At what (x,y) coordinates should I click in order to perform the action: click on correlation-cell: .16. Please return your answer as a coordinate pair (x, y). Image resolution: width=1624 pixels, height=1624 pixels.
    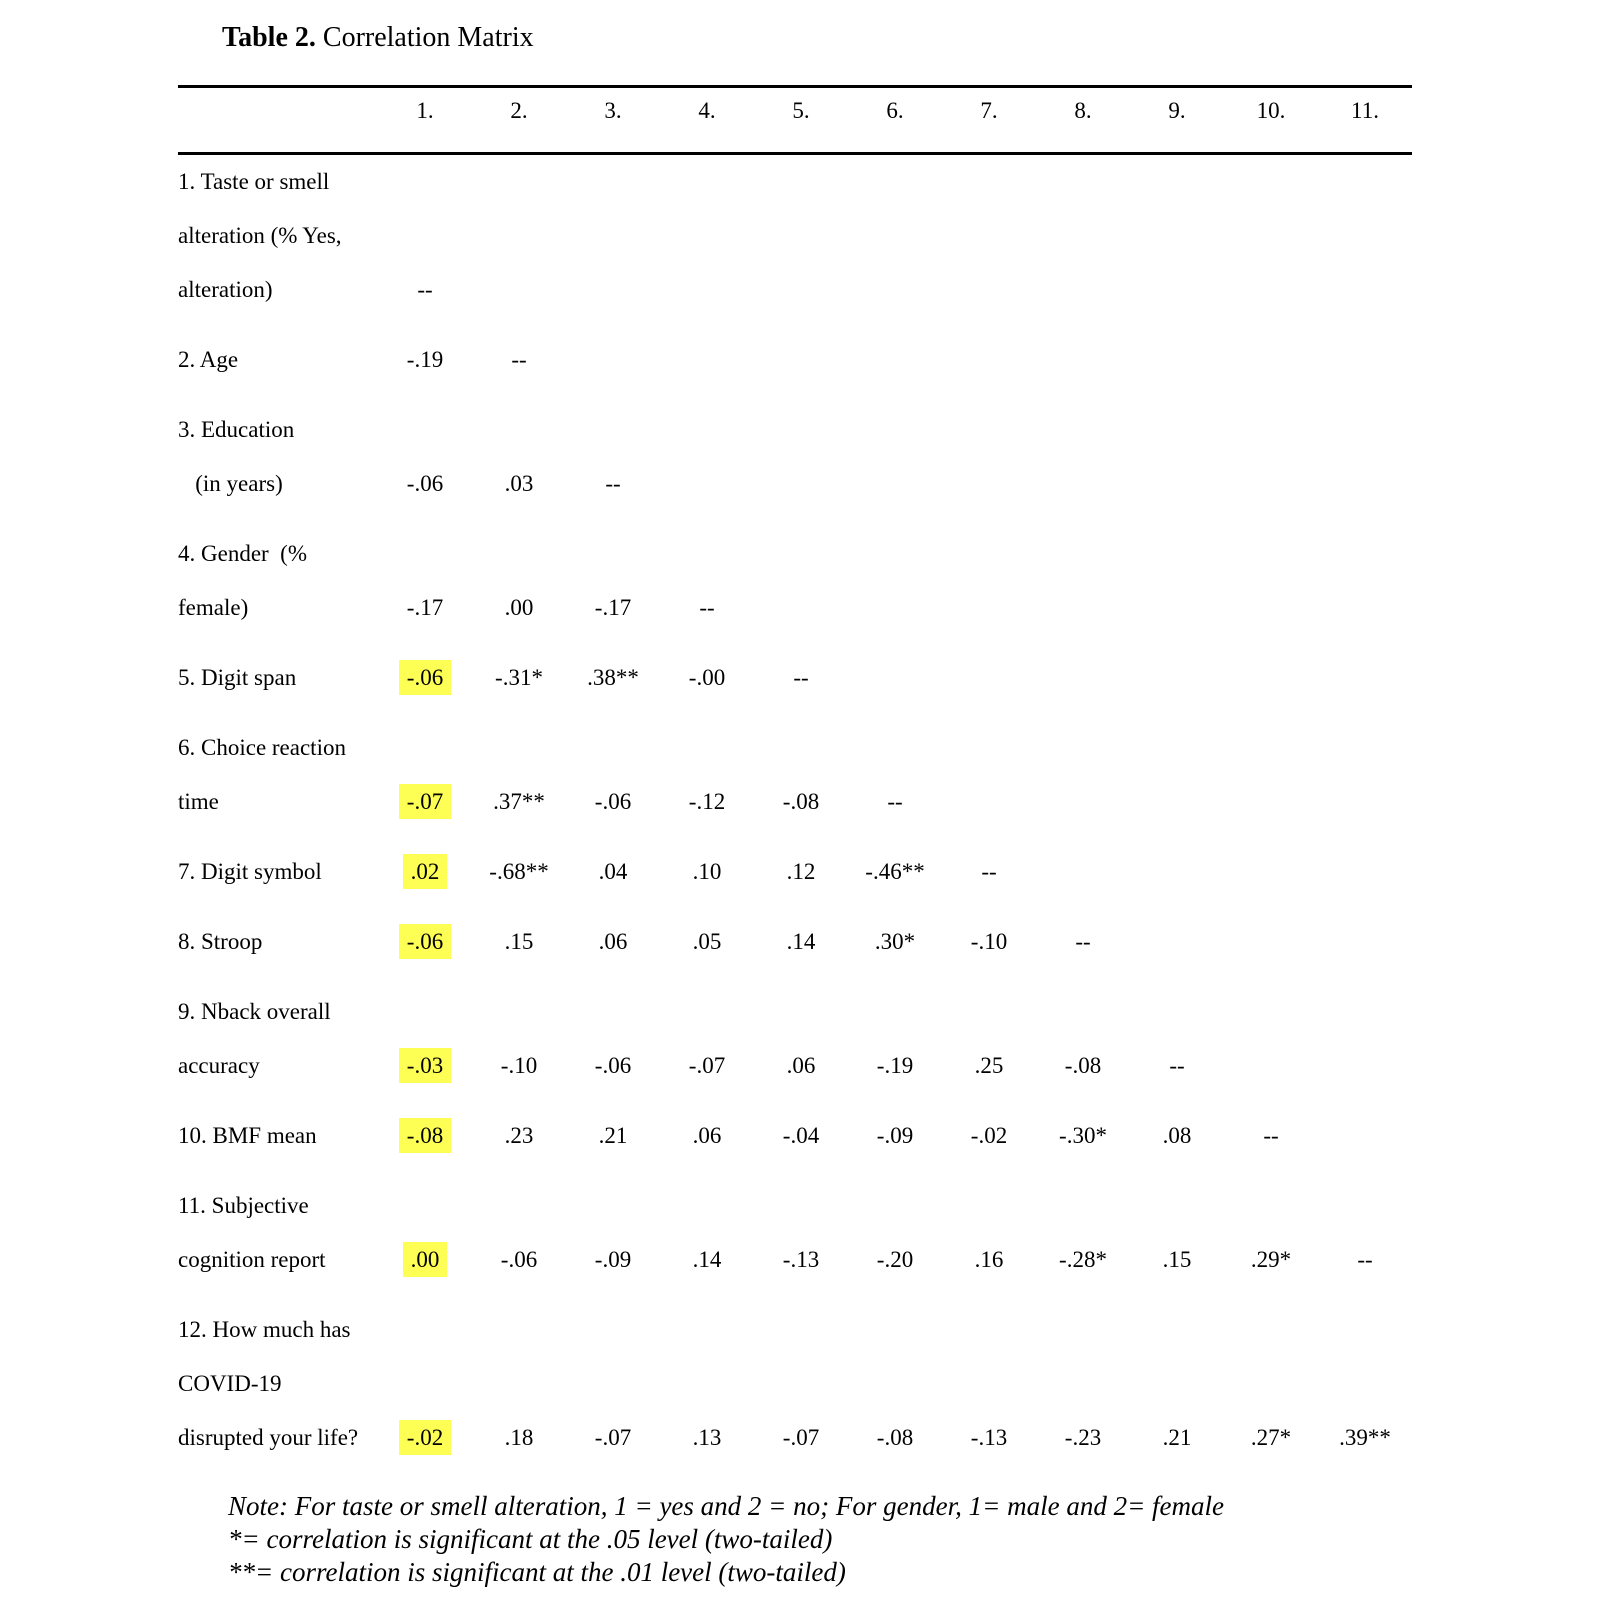
    Looking at the image, I should click on (989, 1259).